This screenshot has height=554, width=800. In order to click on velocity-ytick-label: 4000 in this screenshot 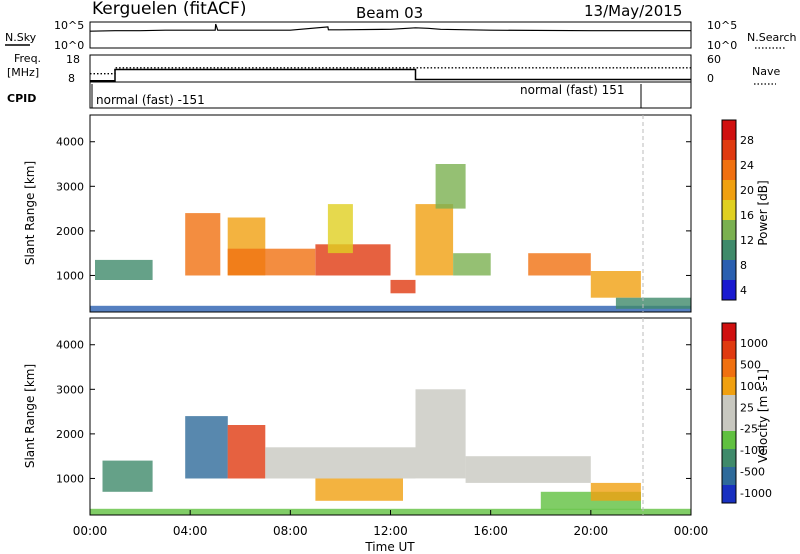, I will do `click(70, 345)`.